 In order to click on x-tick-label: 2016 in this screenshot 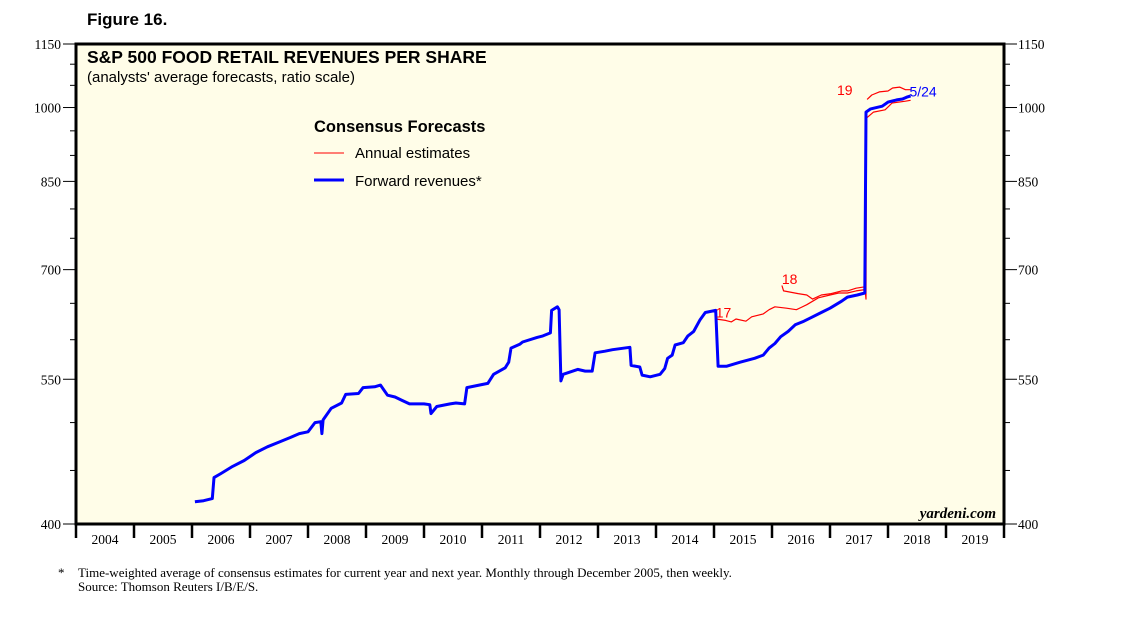, I will do `click(801, 539)`.